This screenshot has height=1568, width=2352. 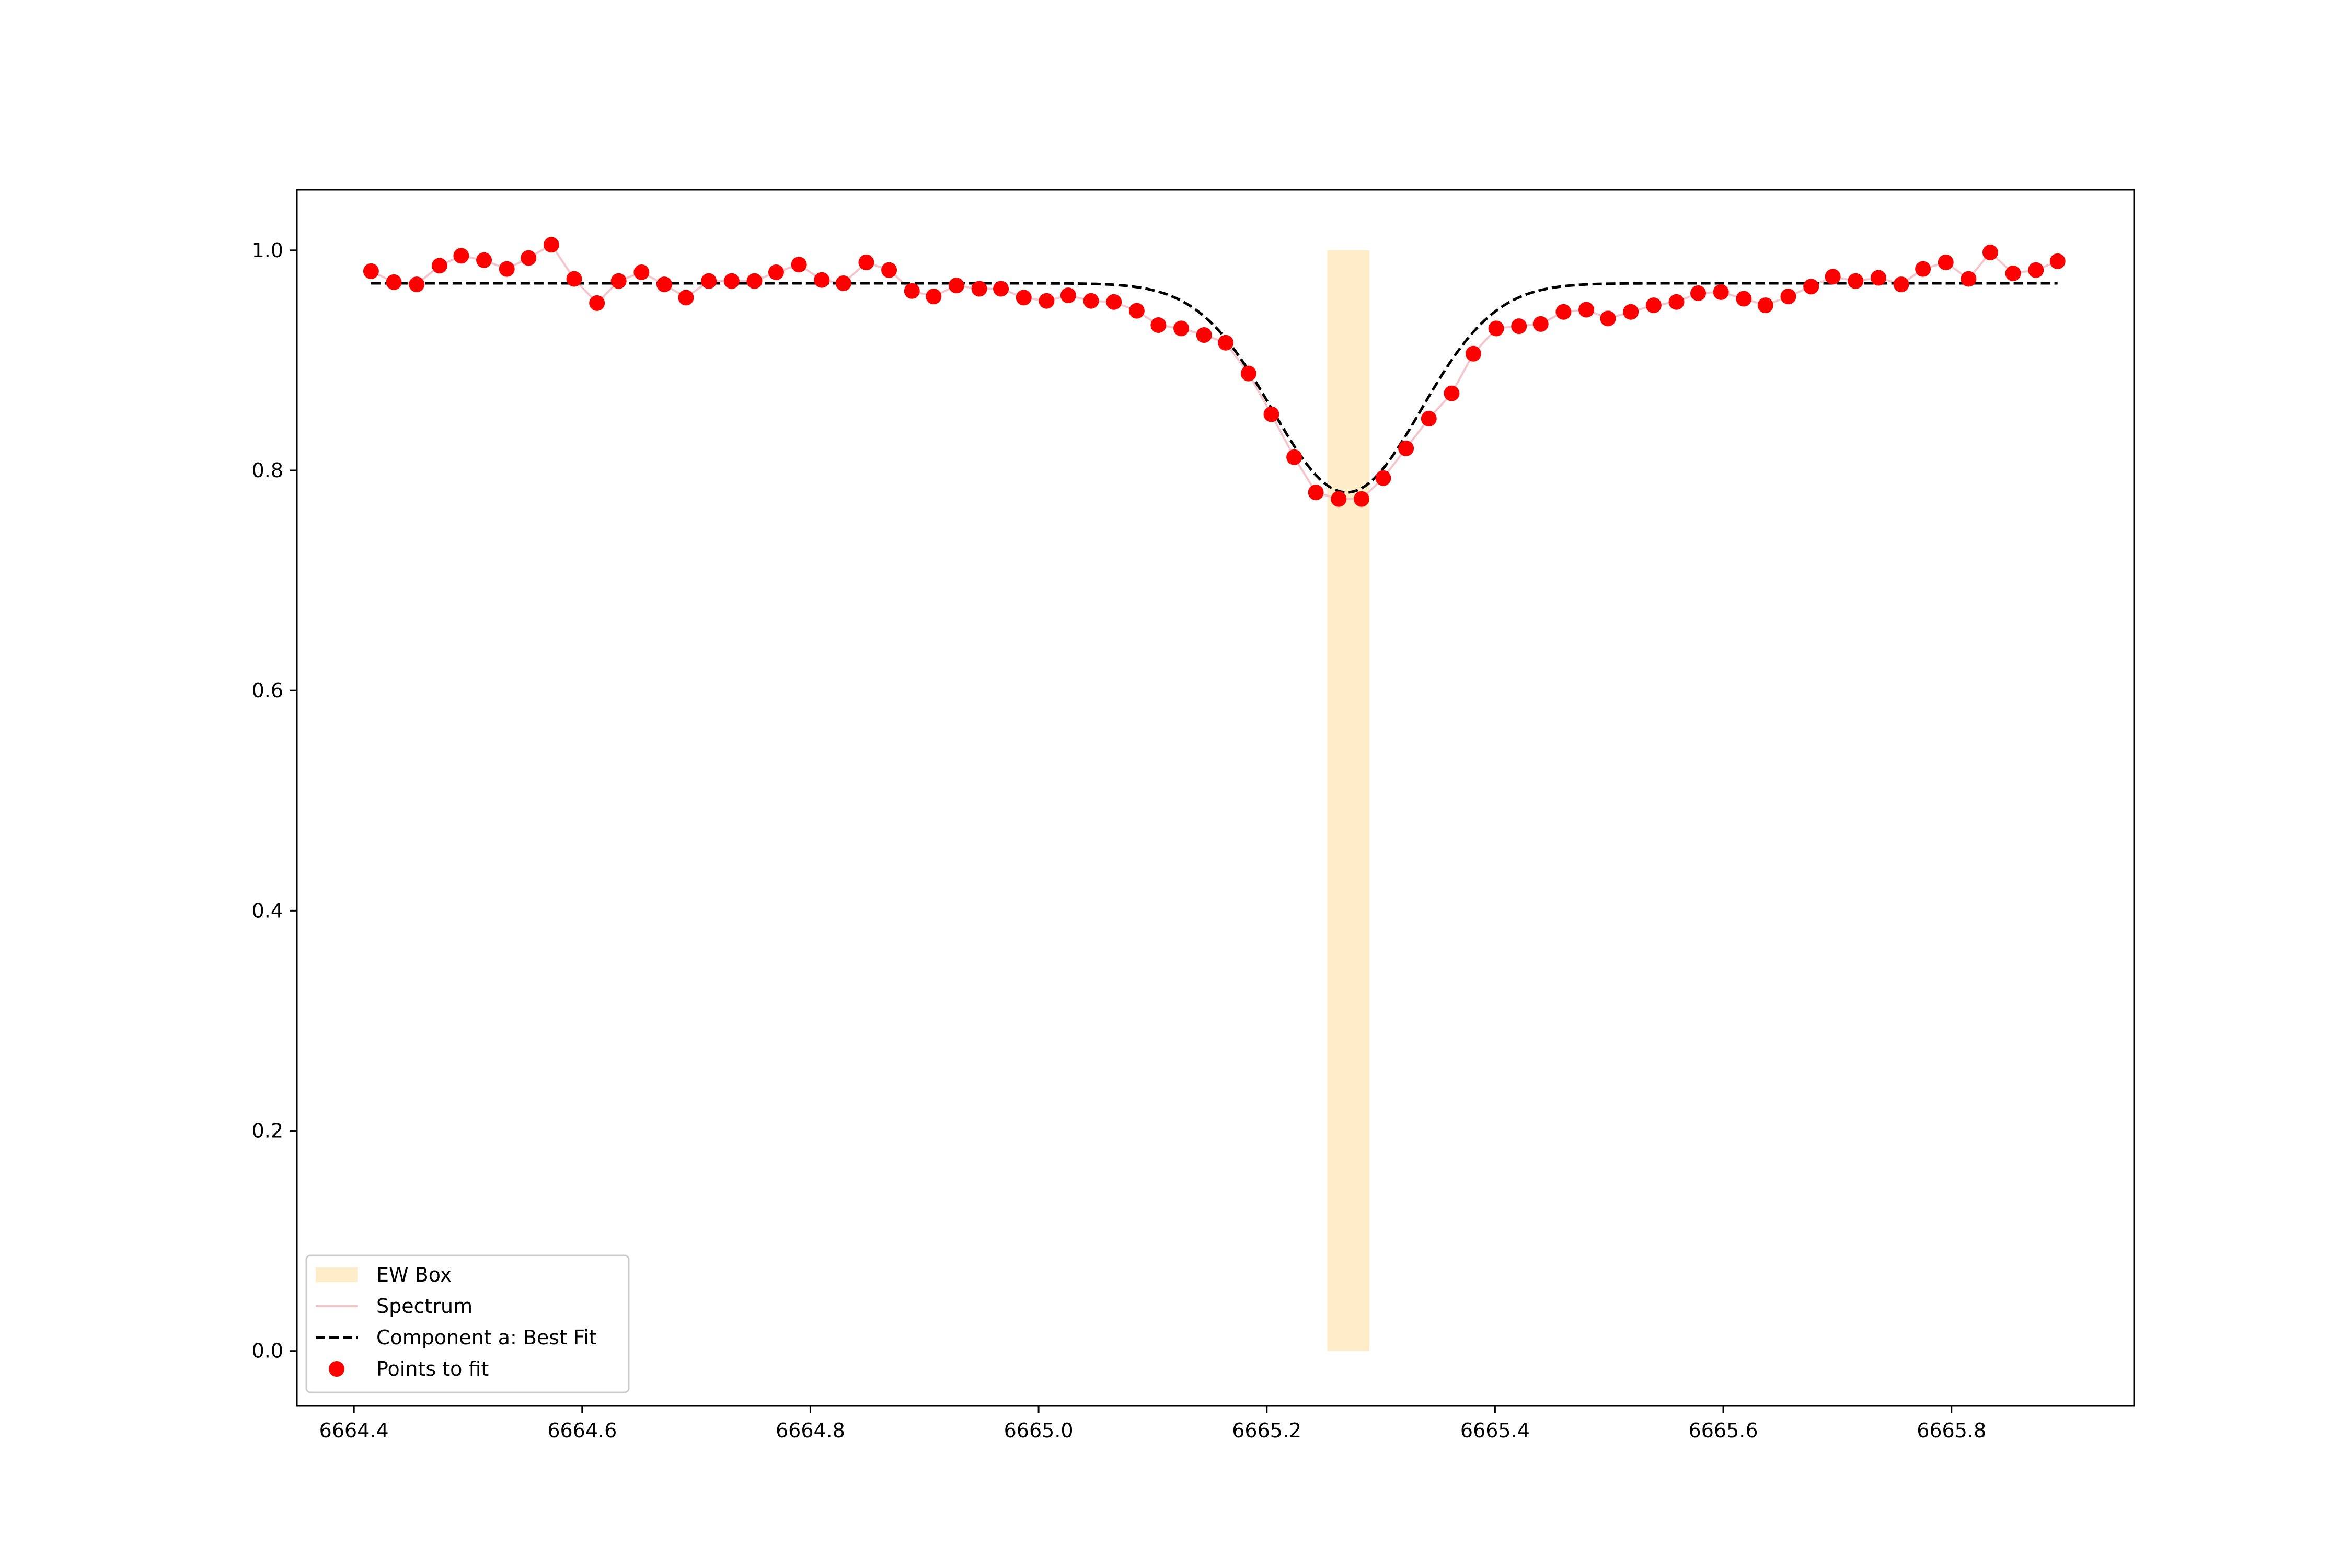 I want to click on spectrum-line-layer, so click(x=1214, y=371).